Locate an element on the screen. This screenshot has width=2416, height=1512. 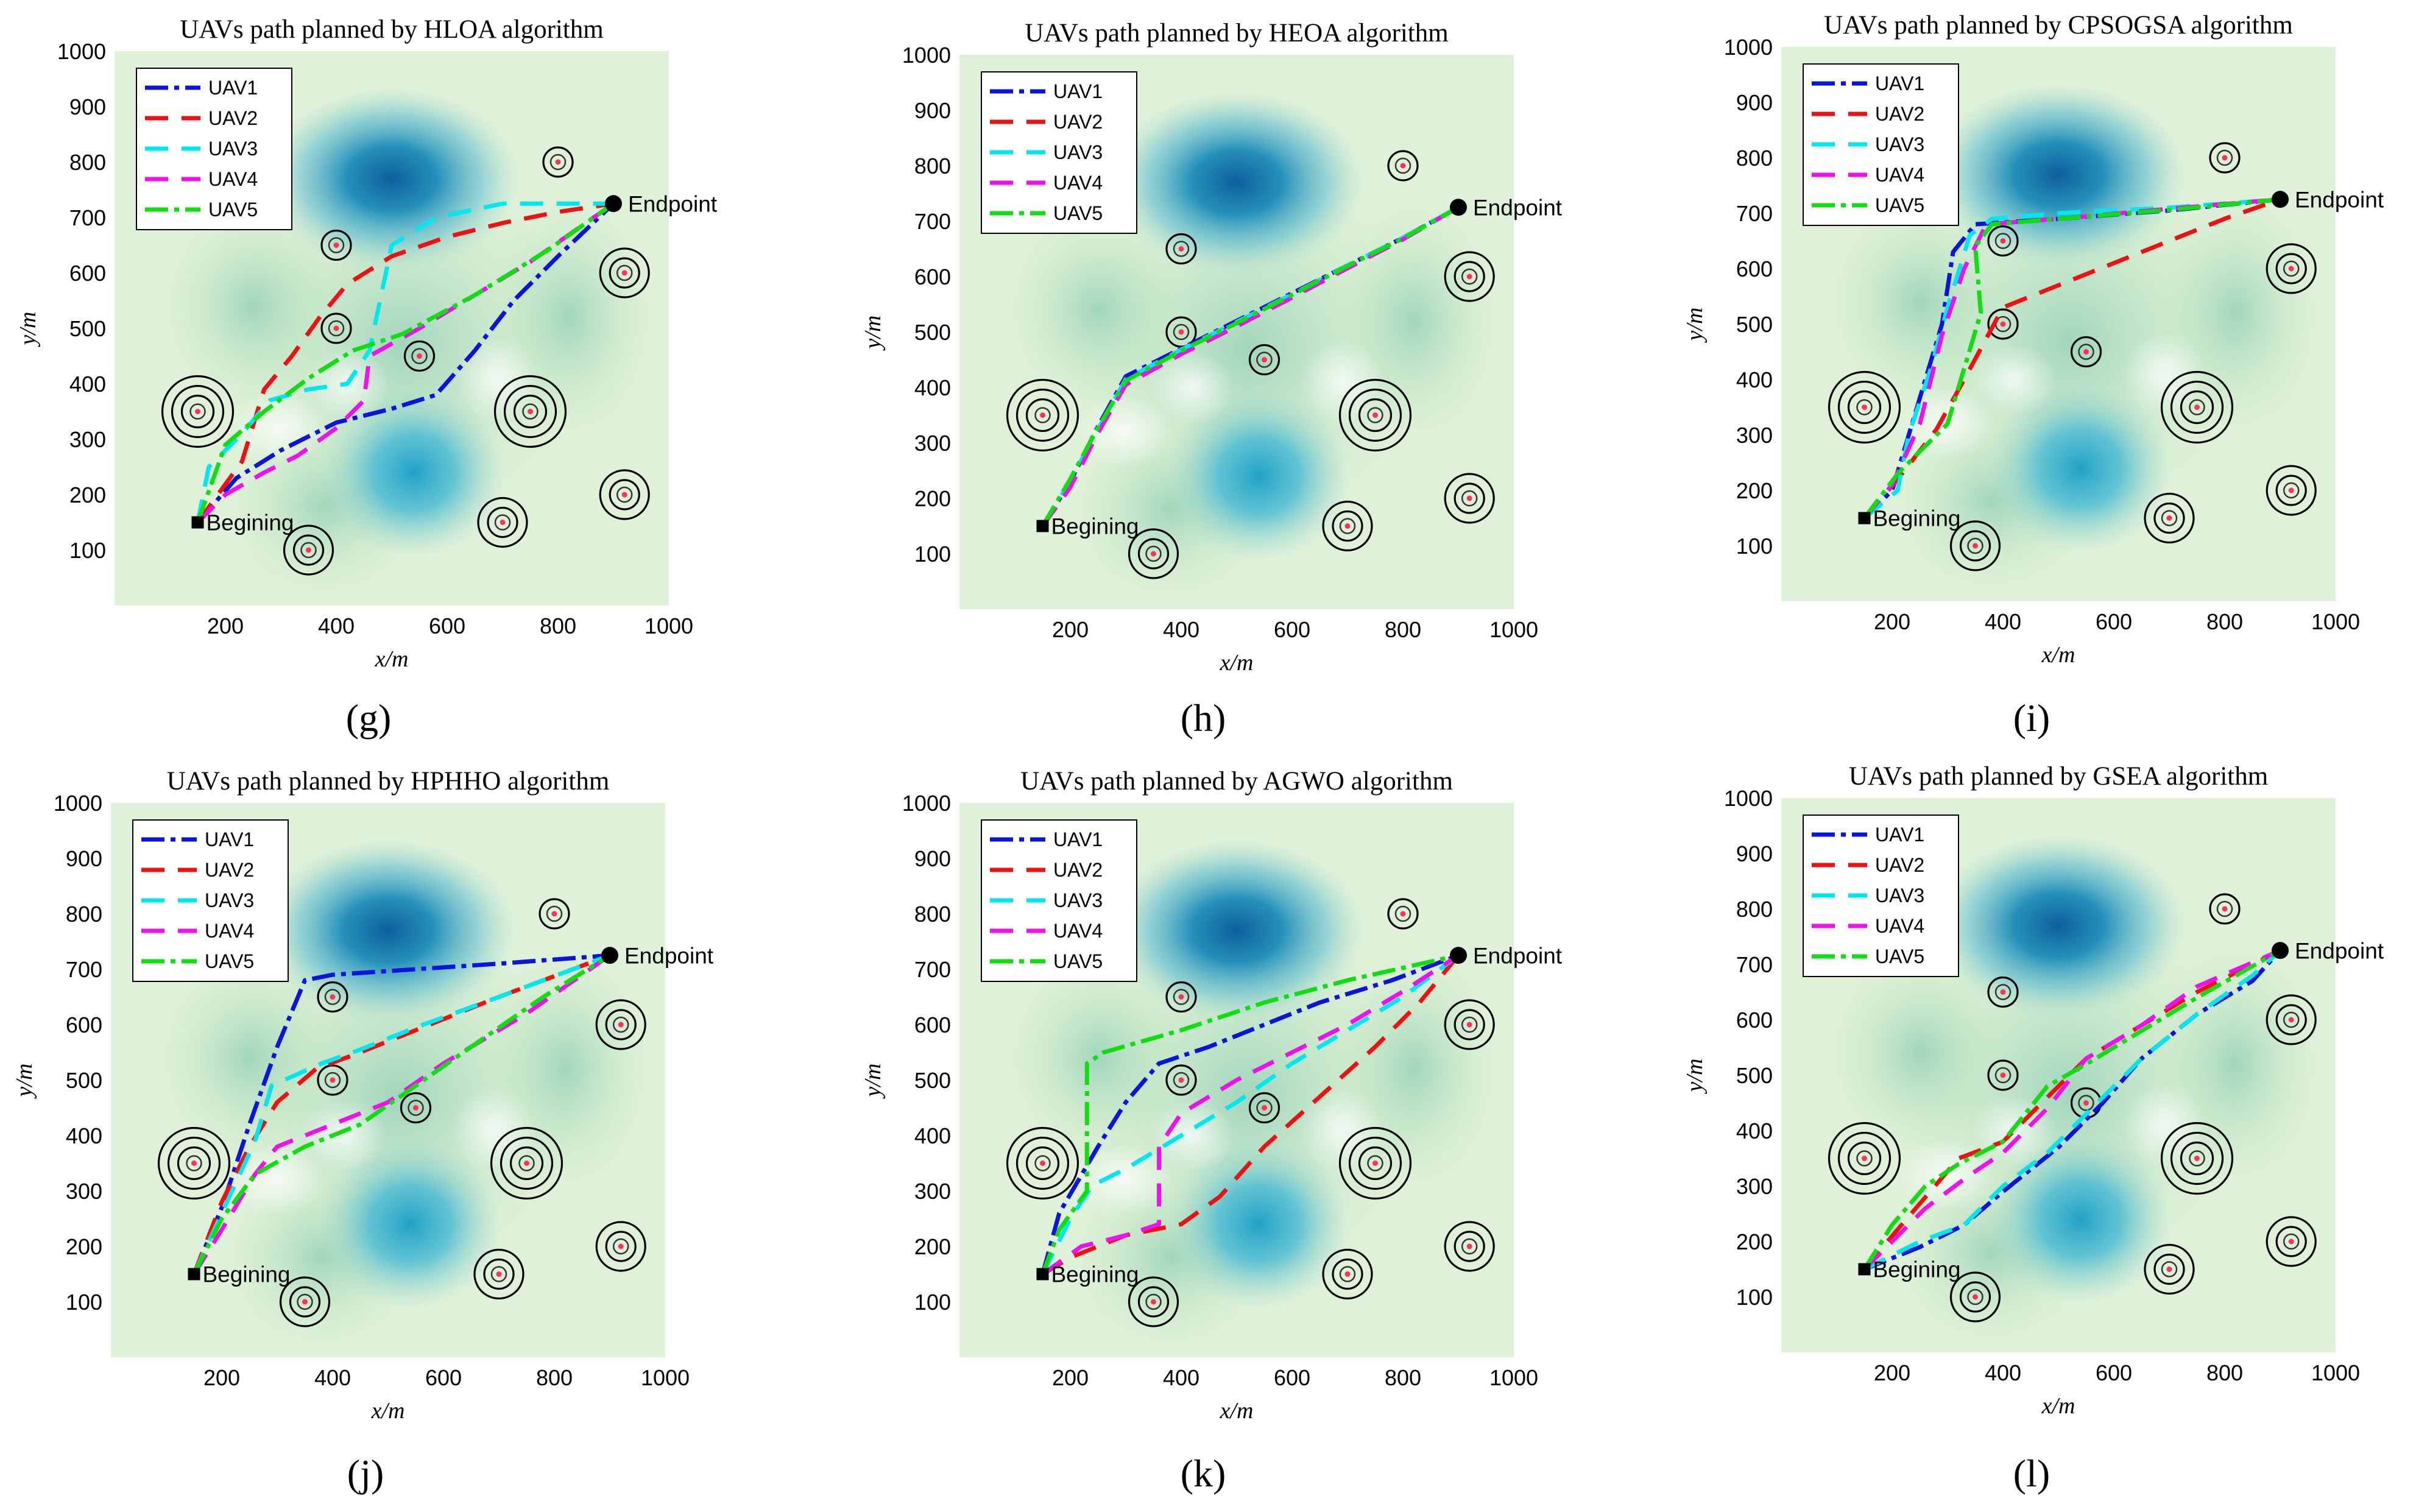
start-marker is located at coordinates (197, 522).